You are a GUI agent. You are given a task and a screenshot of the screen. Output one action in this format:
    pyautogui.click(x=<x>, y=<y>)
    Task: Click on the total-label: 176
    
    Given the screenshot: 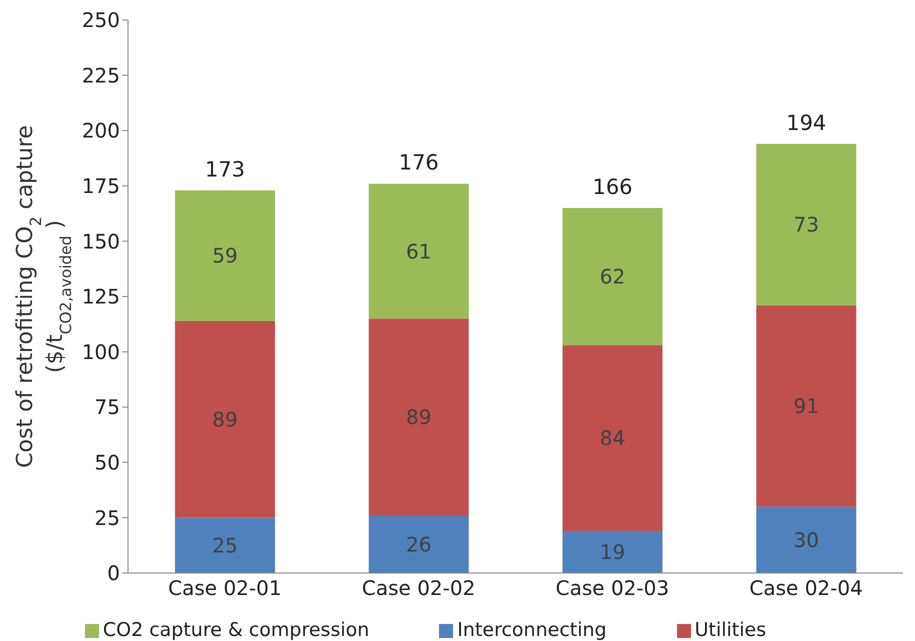 What is the action you would take?
    pyautogui.click(x=418, y=162)
    